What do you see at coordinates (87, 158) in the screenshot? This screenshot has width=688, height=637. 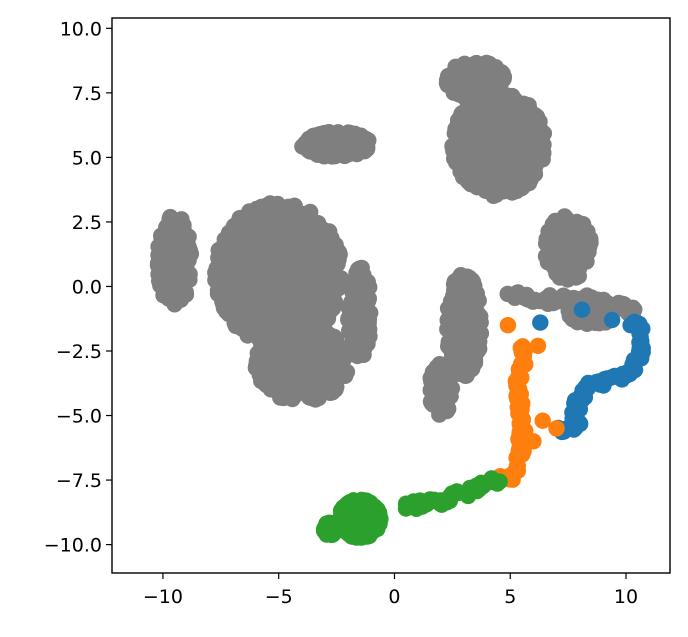 I see `y-tick-label: 5.0` at bounding box center [87, 158].